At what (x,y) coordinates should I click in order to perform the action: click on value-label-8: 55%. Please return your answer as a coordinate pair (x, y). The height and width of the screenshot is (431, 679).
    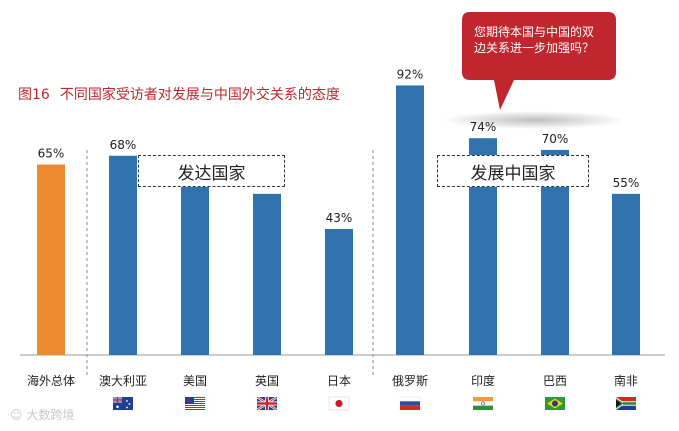
    Looking at the image, I should click on (626, 183).